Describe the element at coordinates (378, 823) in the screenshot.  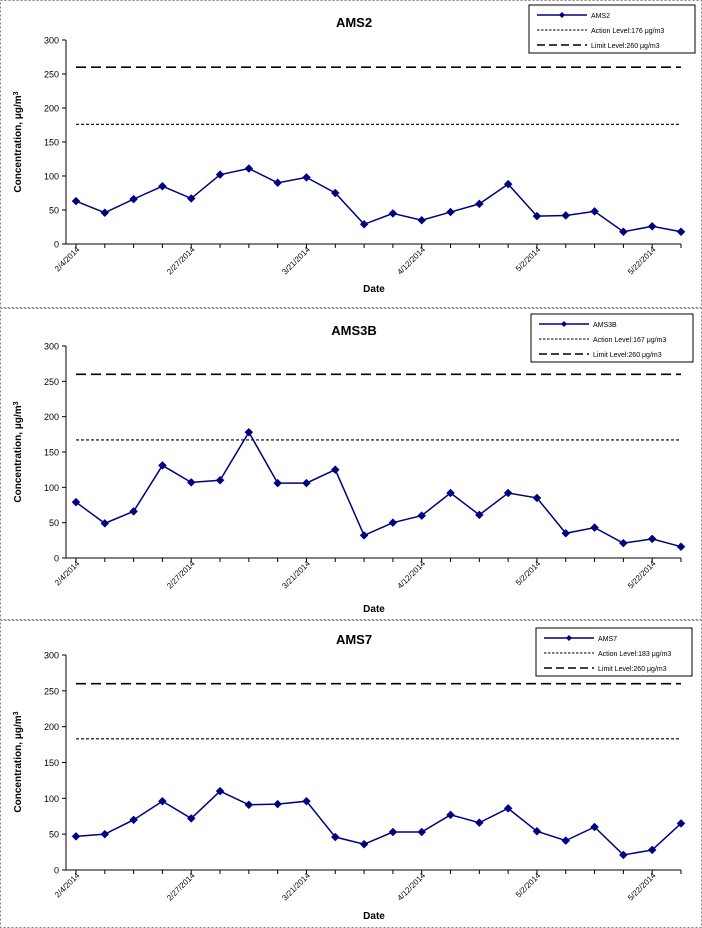
I see `series-line-ams7` at that location.